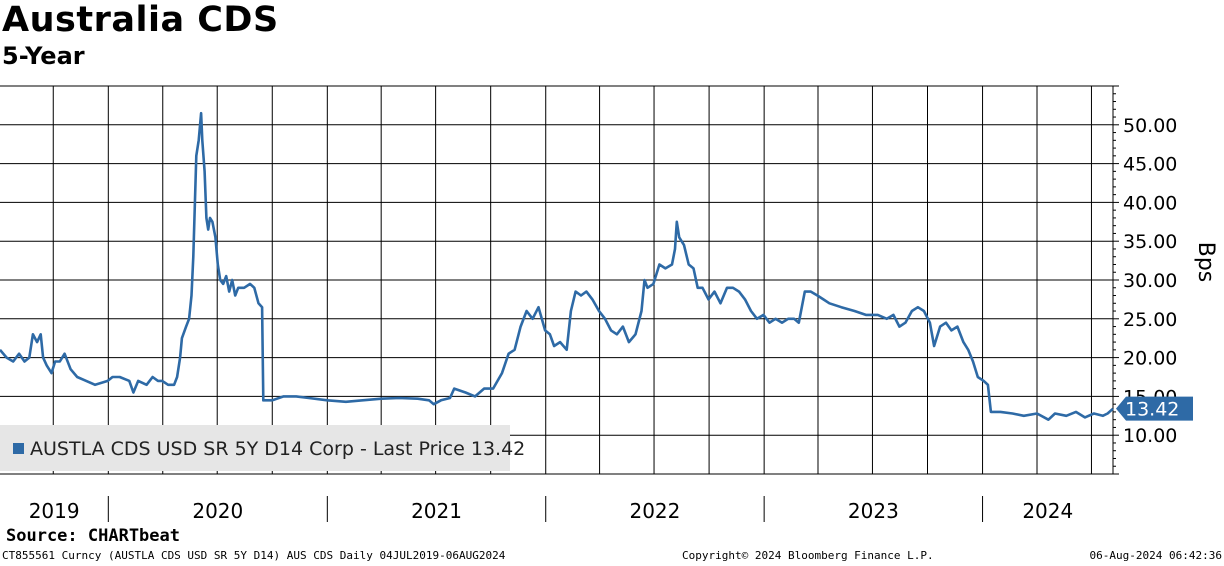 This screenshot has width=1224, height=566. Describe the element at coordinates (808, 555) in the screenshot. I see `footer-copyright: Copyright© 2024 Bloomberg Finance L.P.` at that location.